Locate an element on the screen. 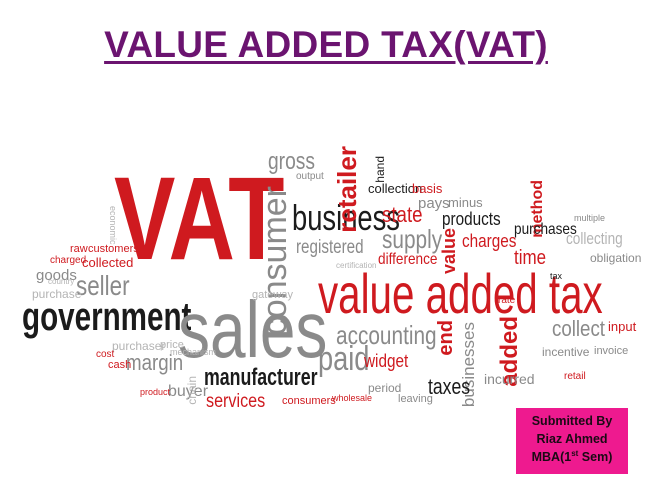  cloud-word: registered is located at coordinates (330, 247).